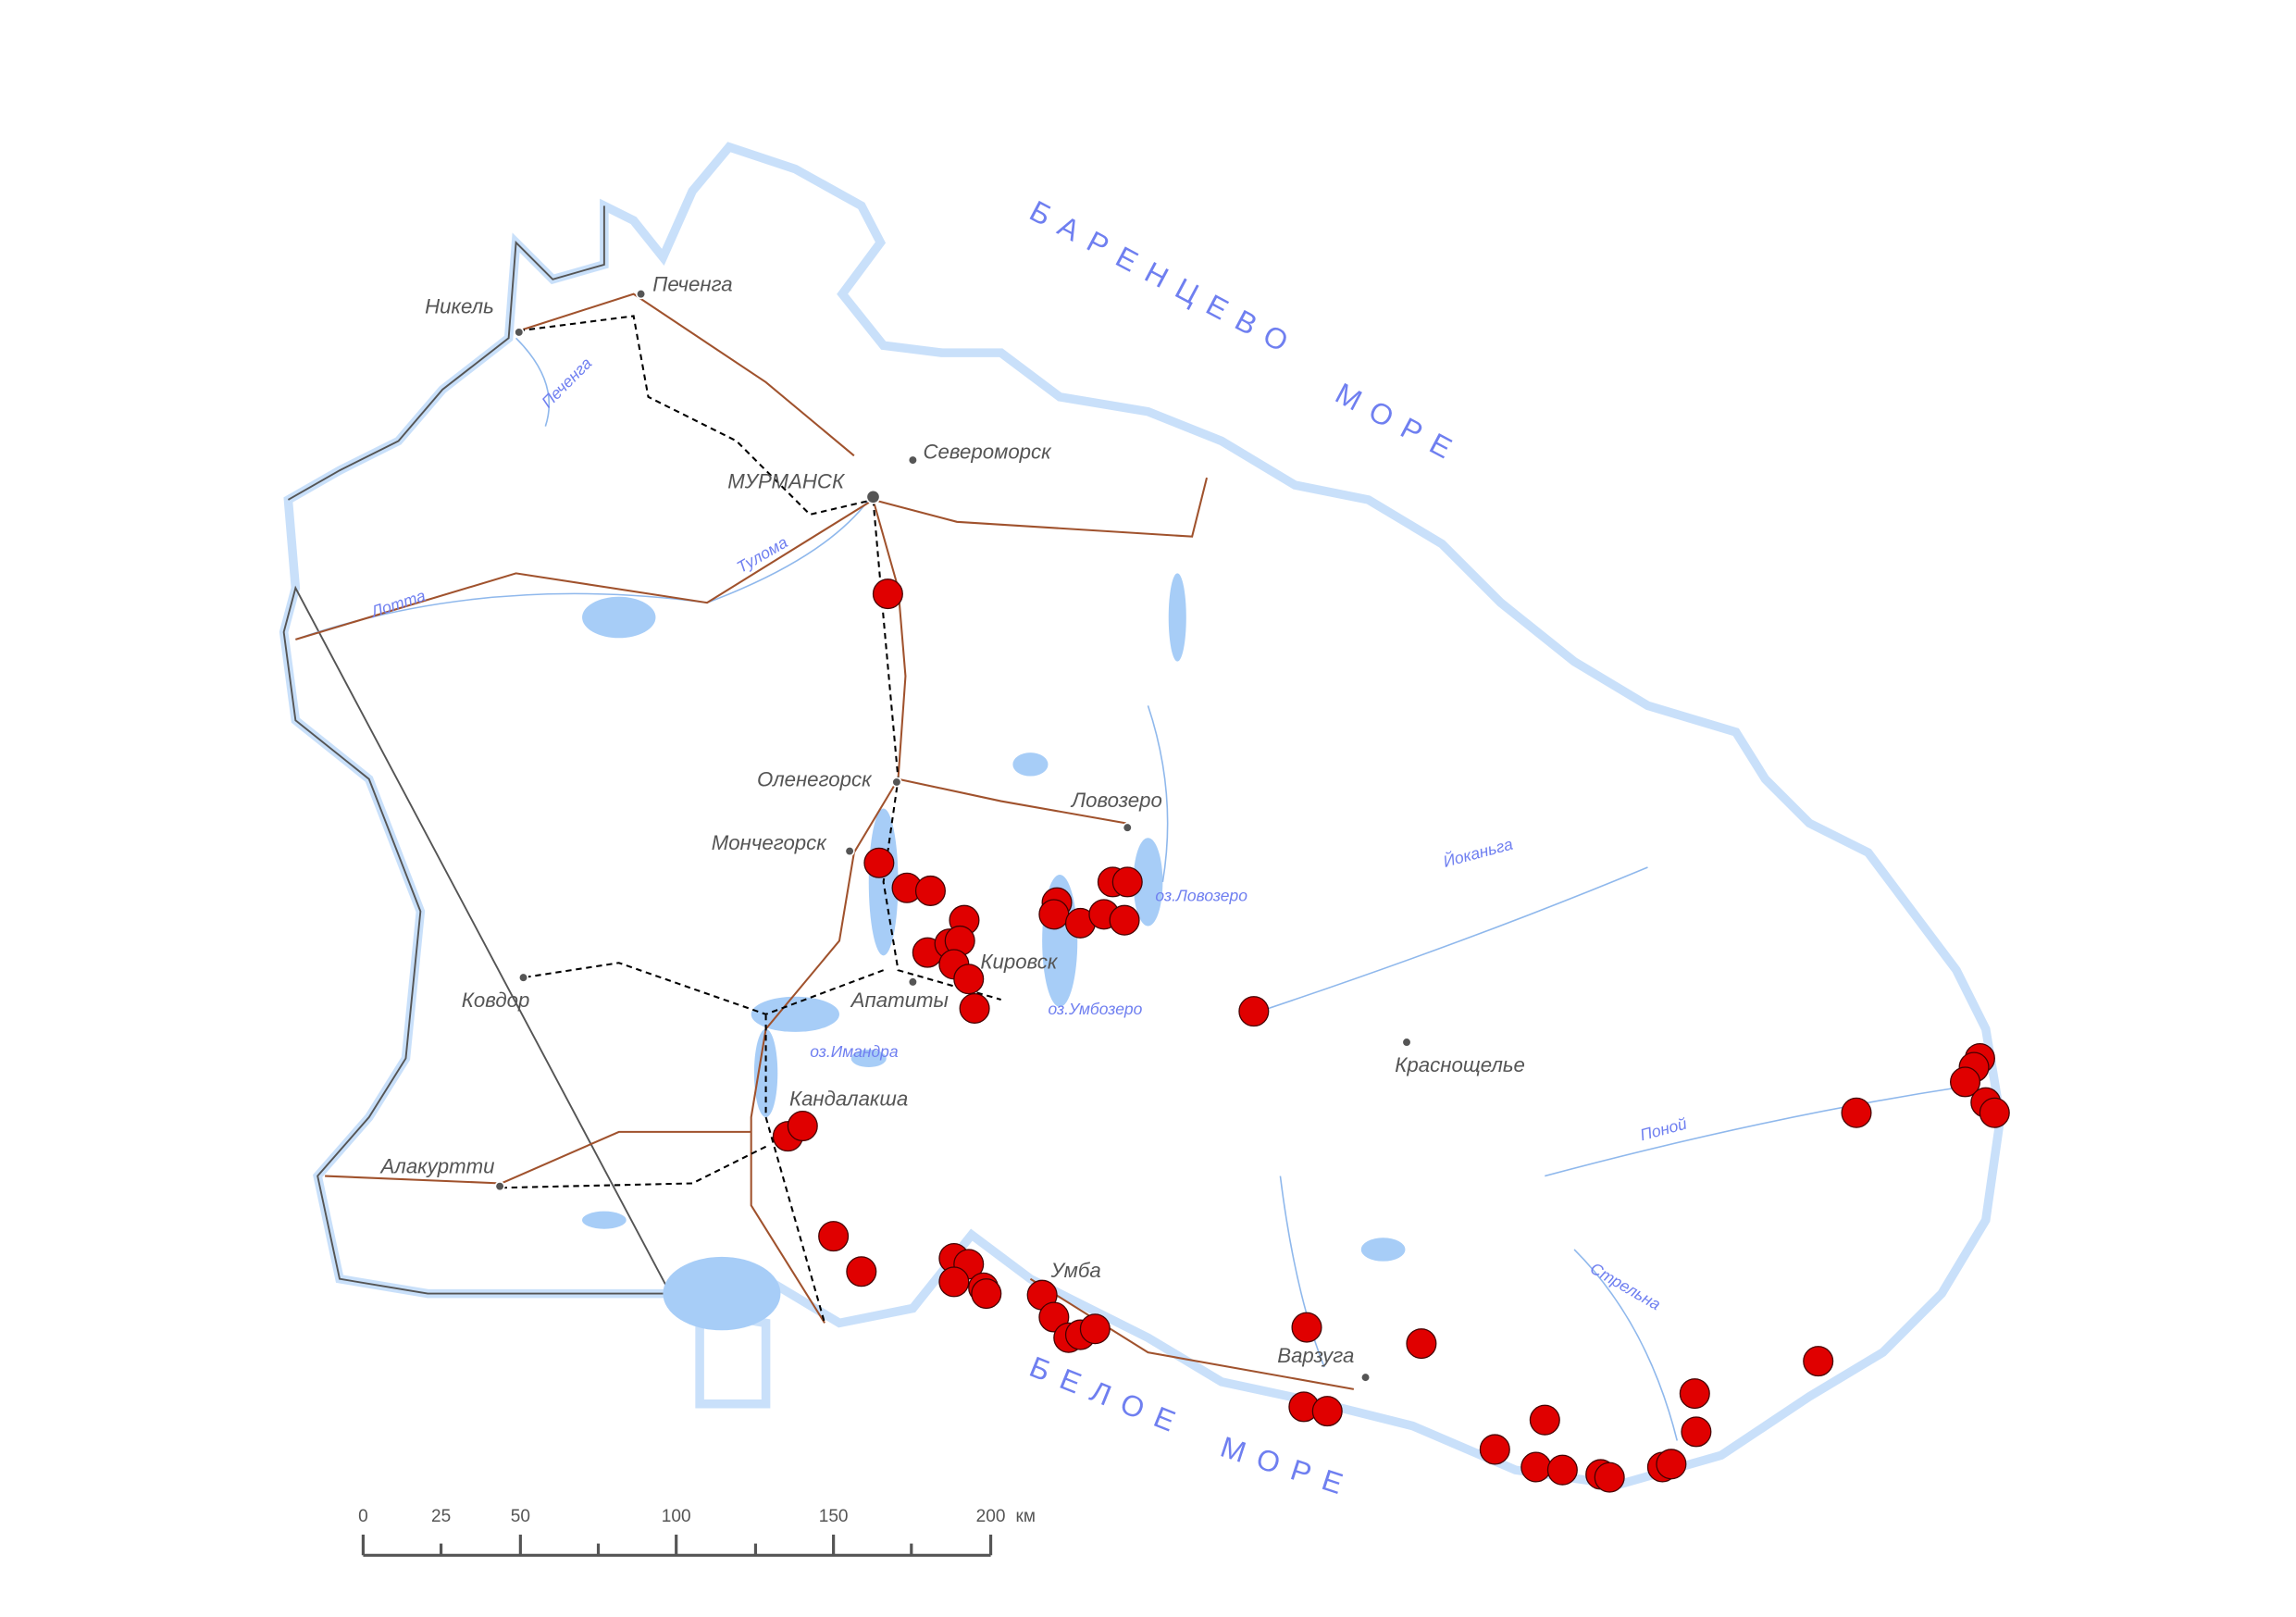 The width and height of the screenshot is (2296, 1617). I want to click on city-umba: Умба, so click(1075, 1271).